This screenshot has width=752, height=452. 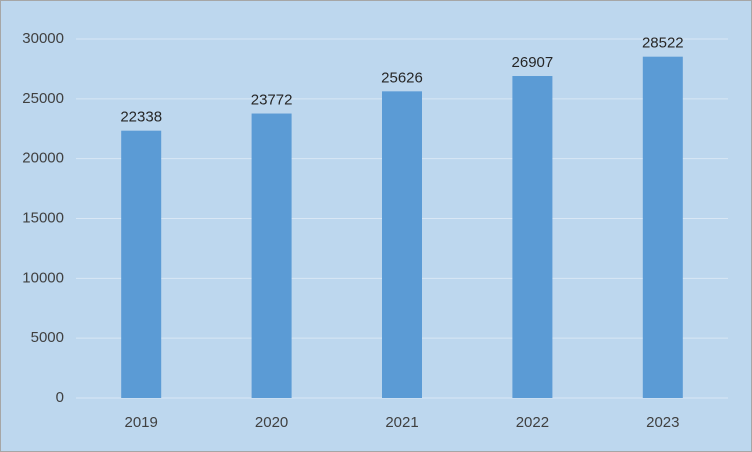 What do you see at coordinates (401, 422) in the screenshot?
I see `x-tick-label: 2021` at bounding box center [401, 422].